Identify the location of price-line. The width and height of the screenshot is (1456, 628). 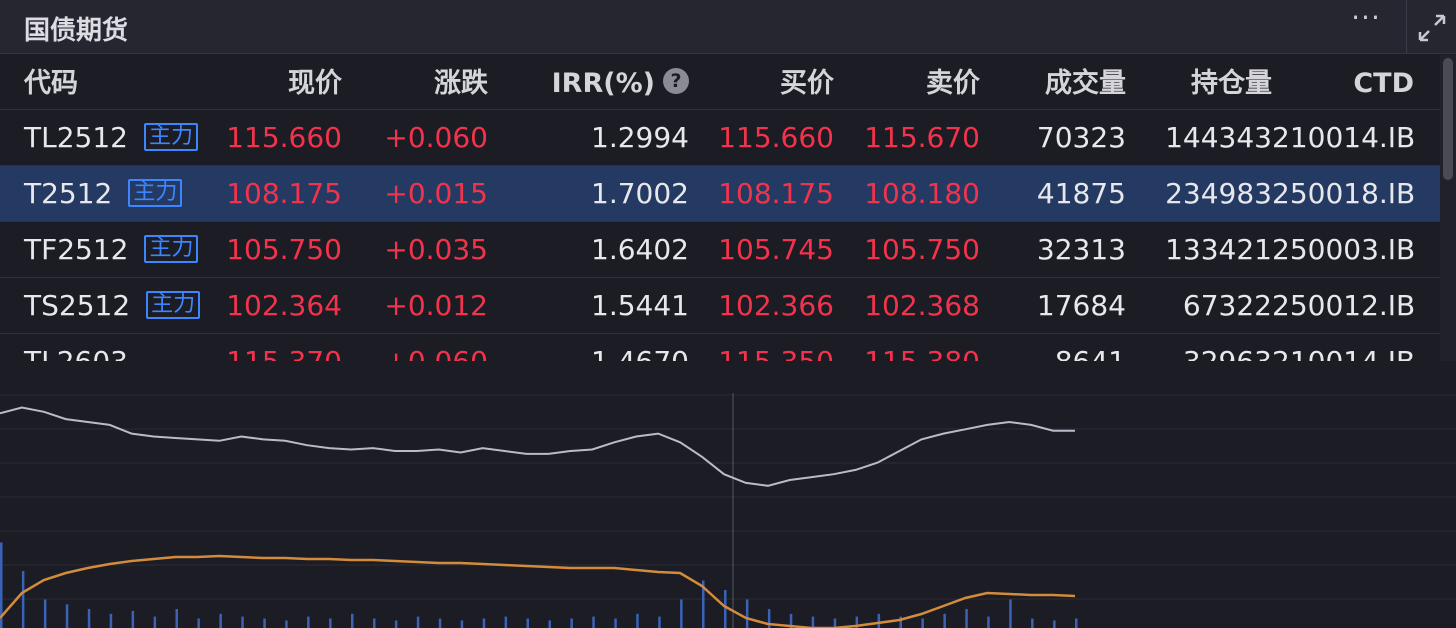
(537, 446).